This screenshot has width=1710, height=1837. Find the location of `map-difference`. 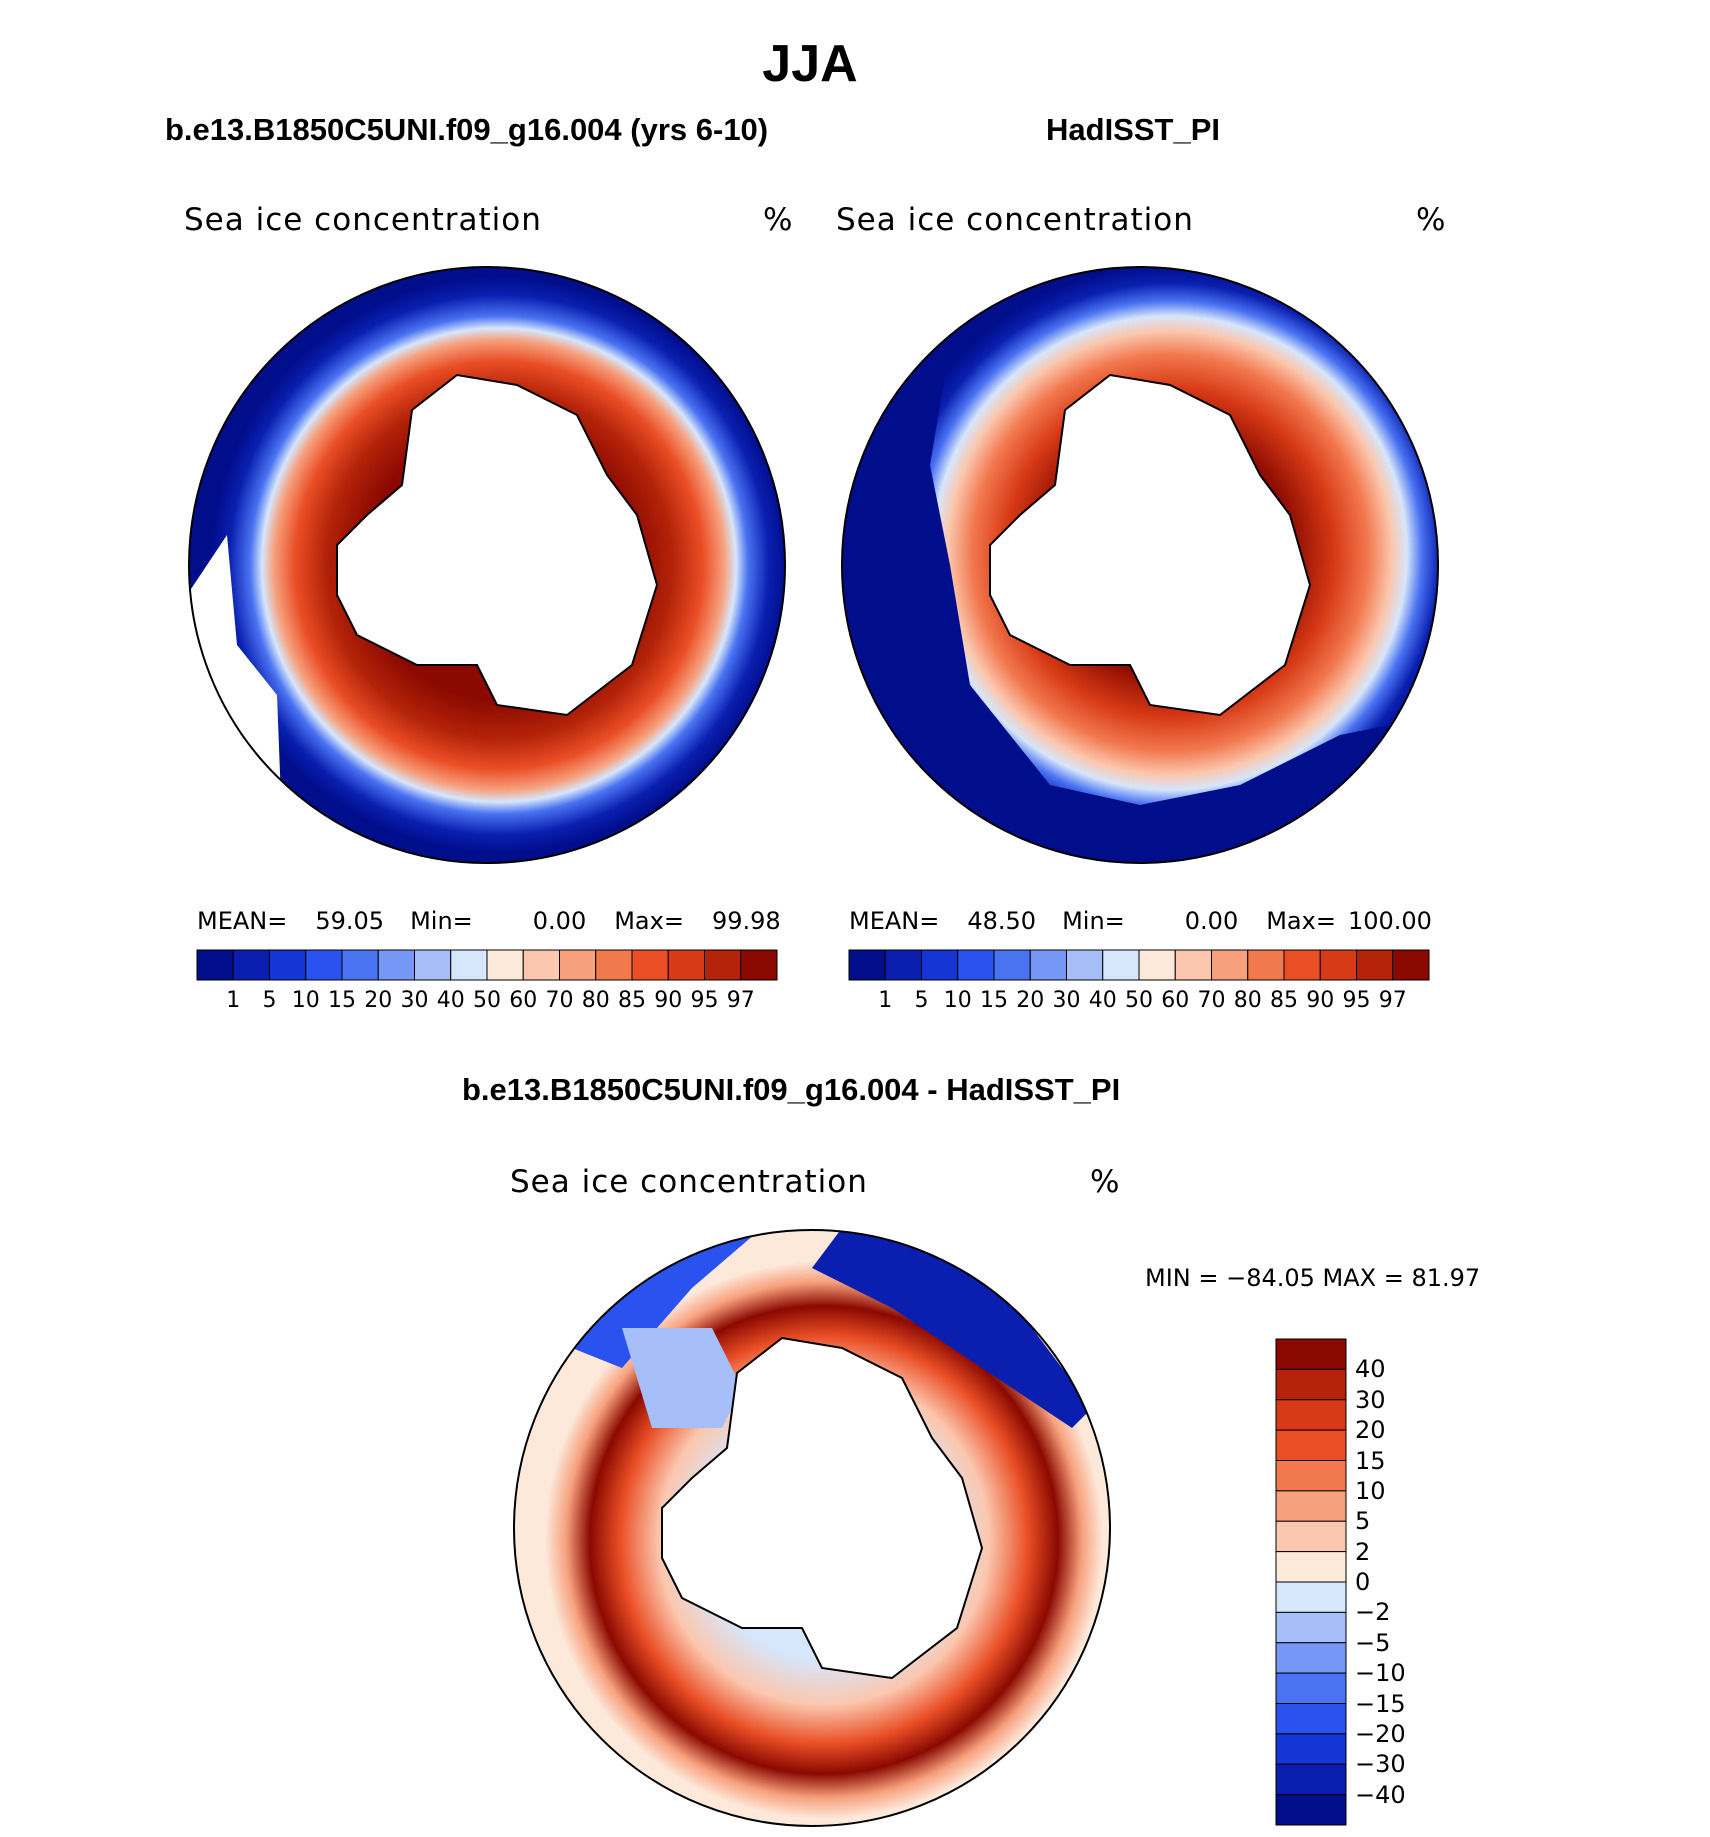

map-difference is located at coordinates (812, 1528).